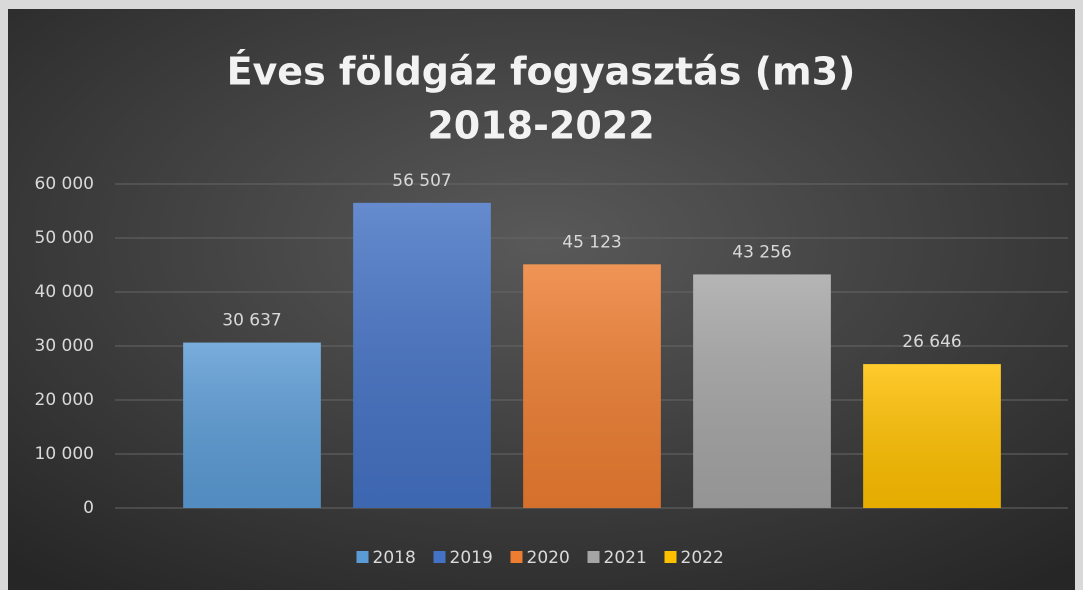 Image resolution: width=1083 pixels, height=590 pixels. I want to click on y-tick-label: 40 000, so click(64, 292).